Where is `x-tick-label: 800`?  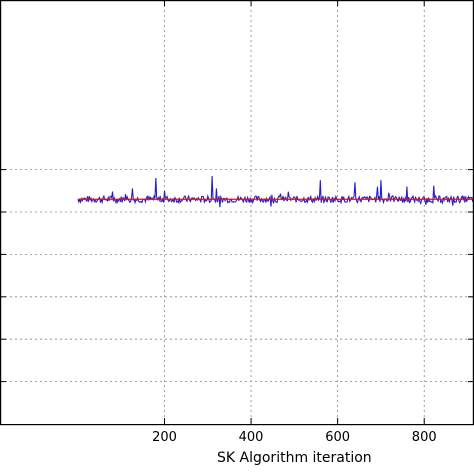
x-tick-label: 800 is located at coordinates (424, 437).